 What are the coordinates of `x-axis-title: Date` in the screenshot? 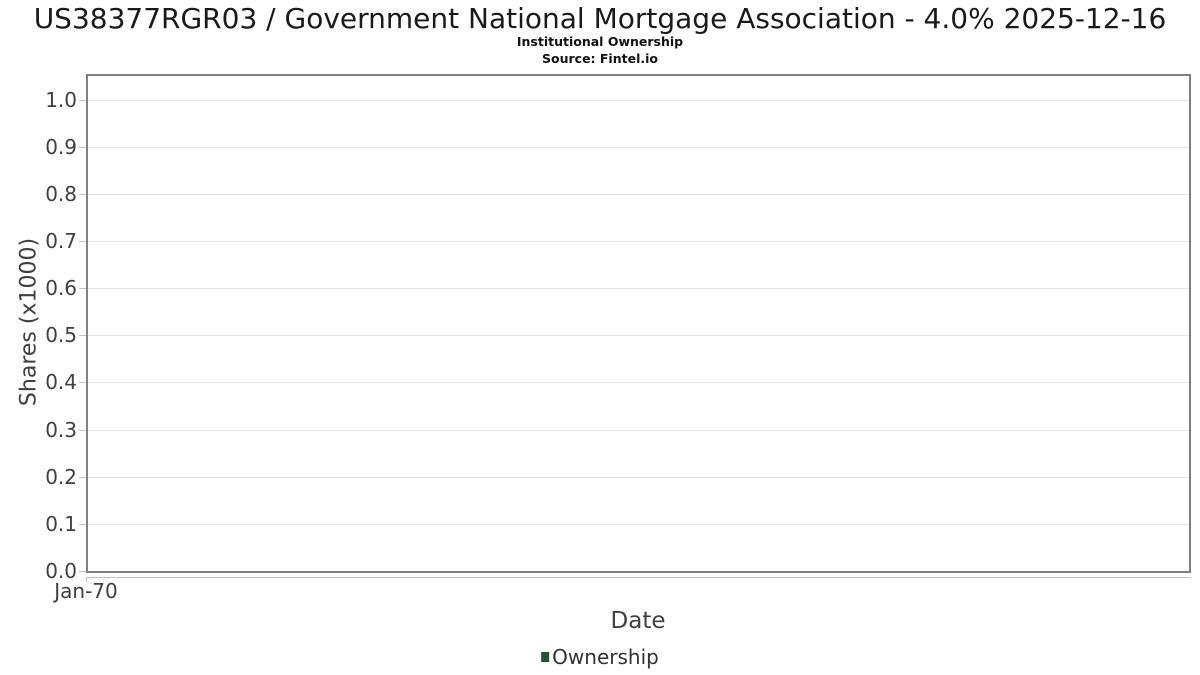 It's located at (638, 621).